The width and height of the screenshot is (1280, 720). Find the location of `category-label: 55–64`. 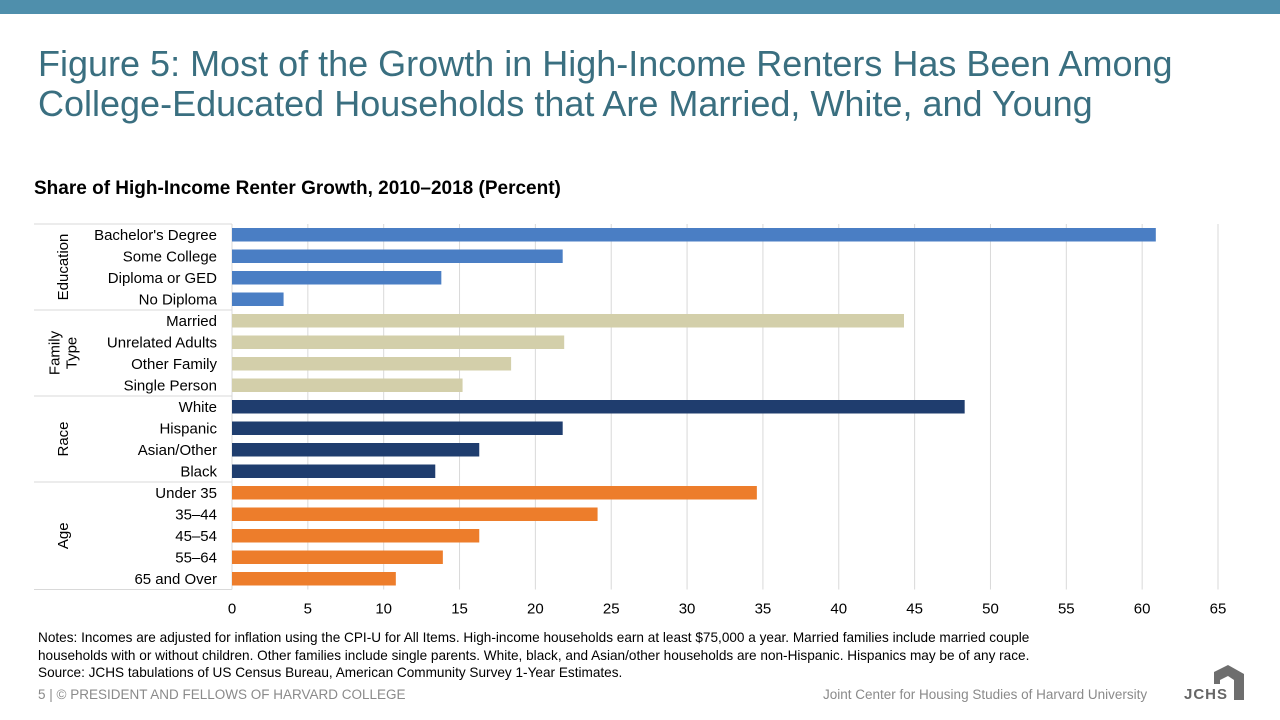

category-label: 55–64 is located at coordinates (196, 557).